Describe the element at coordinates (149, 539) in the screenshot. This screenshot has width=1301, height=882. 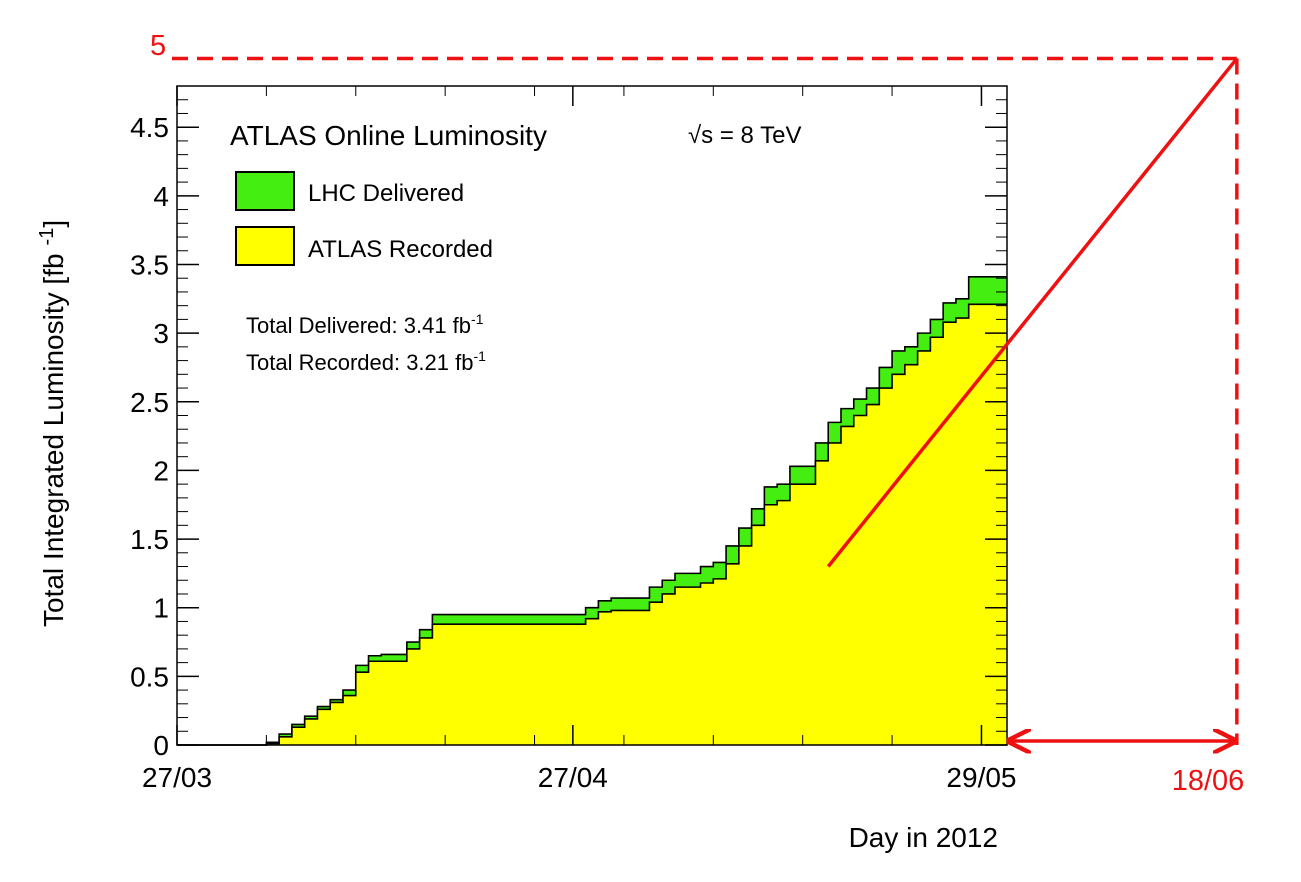
I see `y-tick-label: 1.5` at that location.